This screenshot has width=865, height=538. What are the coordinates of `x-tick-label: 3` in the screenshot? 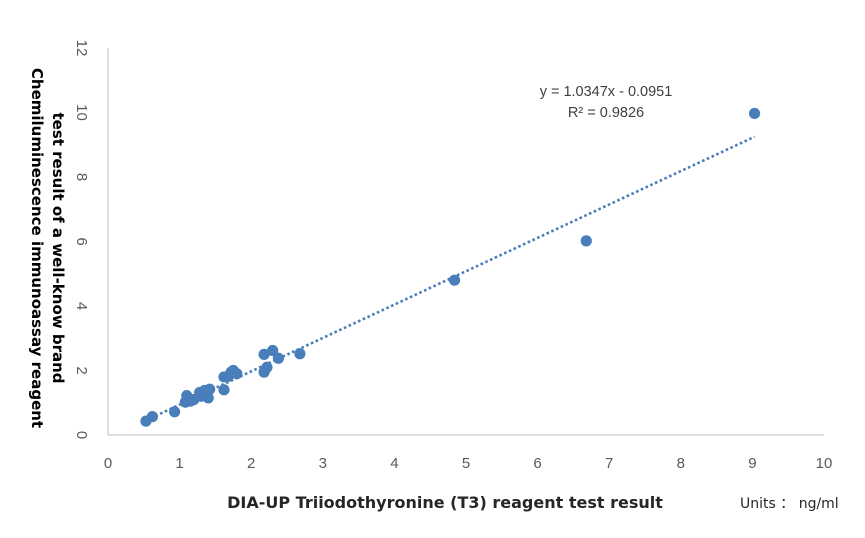 It's located at (323, 463).